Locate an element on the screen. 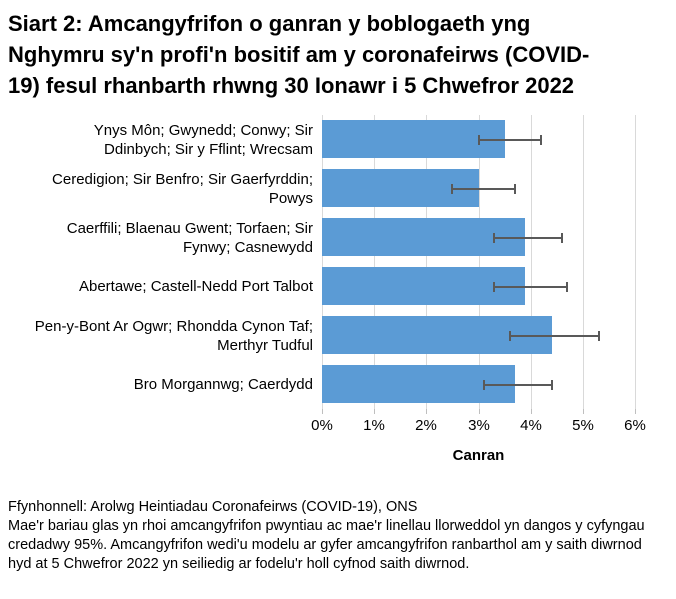 This screenshot has height=599, width=676. category-label: Bro Morgannwg; Caerdydd is located at coordinates (161, 384).